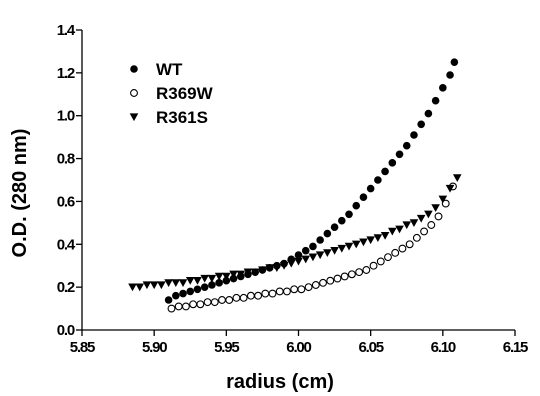 The image size is (540, 396). Describe the element at coordinates (280, 382) in the screenshot. I see `x-axis-title: radius (cm)` at that location.